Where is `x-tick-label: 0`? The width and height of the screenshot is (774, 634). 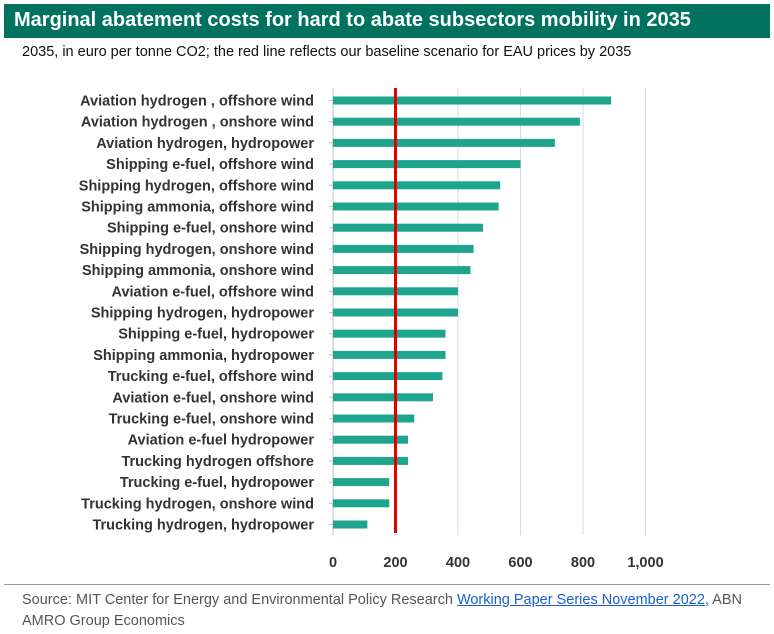
x-tick-label: 0 is located at coordinates (333, 563).